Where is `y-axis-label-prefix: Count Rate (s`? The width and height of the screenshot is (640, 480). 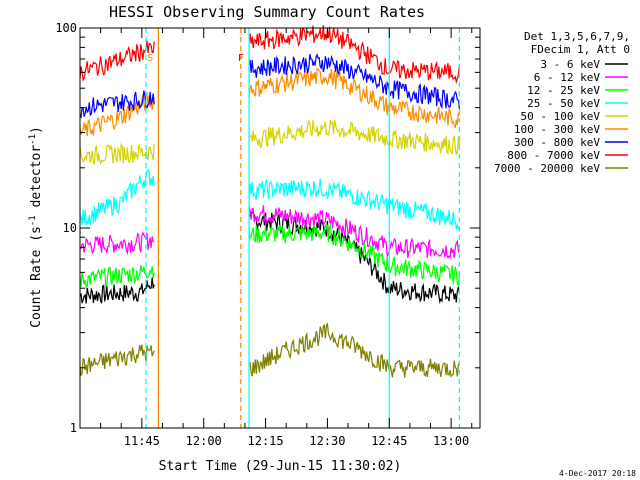
y-axis-label-prefix: Count Rate (s is located at coordinates (36, 277).